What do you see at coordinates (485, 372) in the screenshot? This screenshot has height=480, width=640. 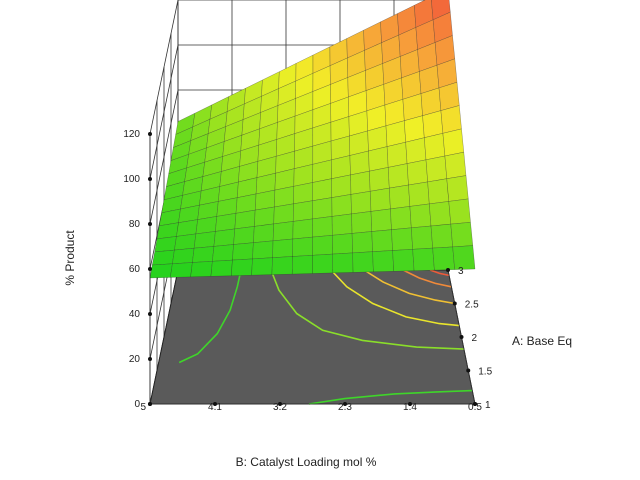 I see `a-tick-label: 1.5` at bounding box center [485, 372].